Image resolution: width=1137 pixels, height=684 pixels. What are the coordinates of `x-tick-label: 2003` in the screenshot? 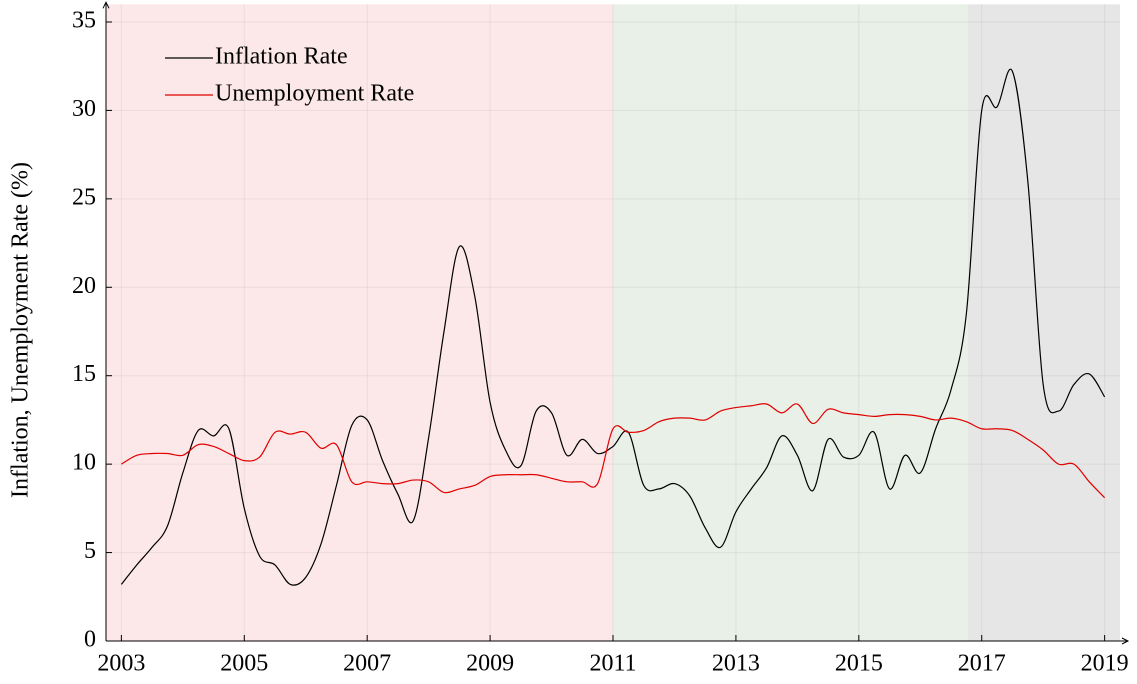 It's located at (121, 664).